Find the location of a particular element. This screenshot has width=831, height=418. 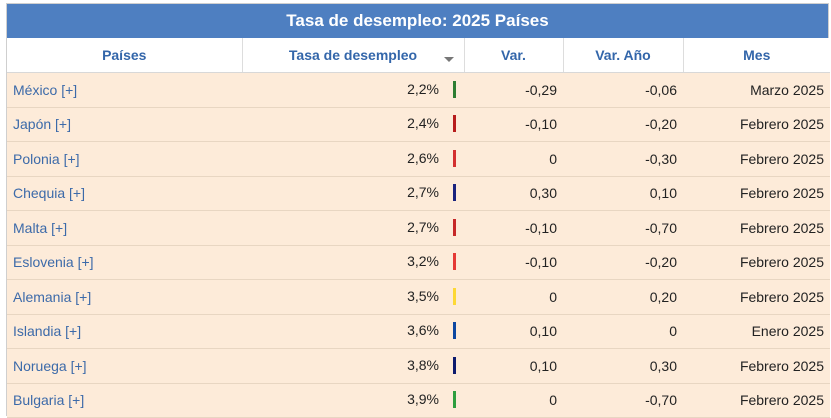

rate-cell: 3,8% is located at coordinates (353, 366).